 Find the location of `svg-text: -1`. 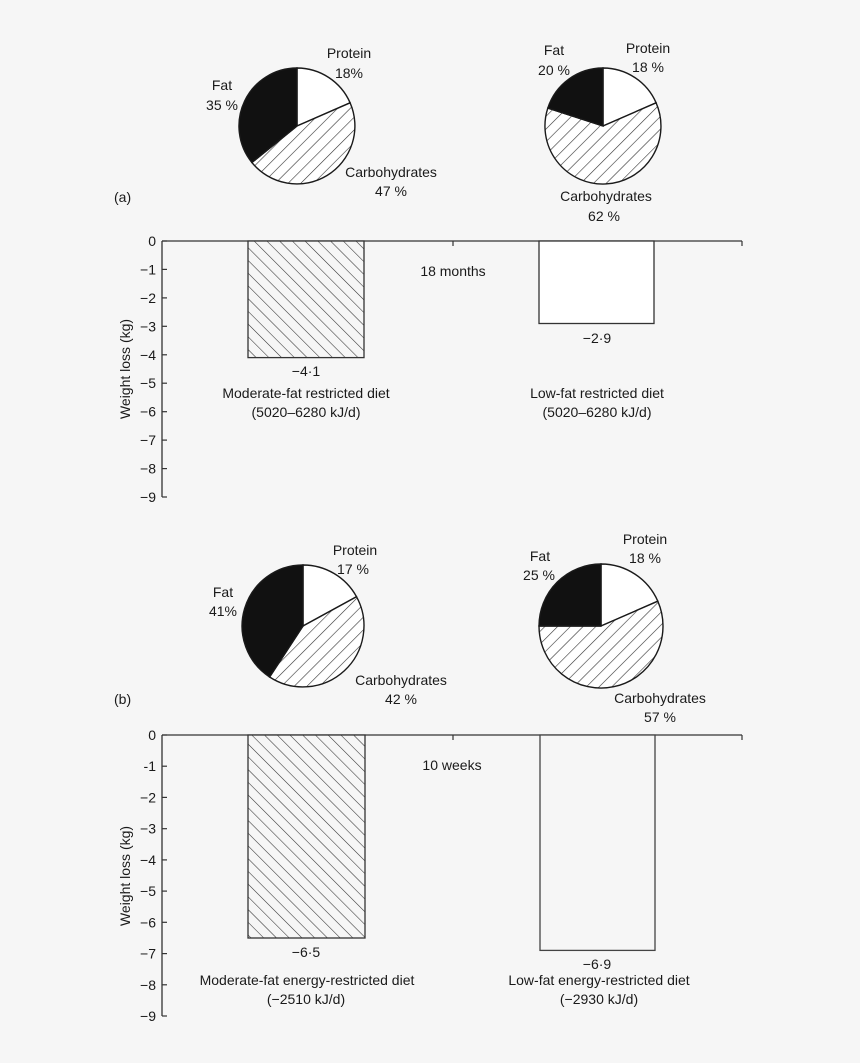

svg-text: -1 is located at coordinates (150, 766).